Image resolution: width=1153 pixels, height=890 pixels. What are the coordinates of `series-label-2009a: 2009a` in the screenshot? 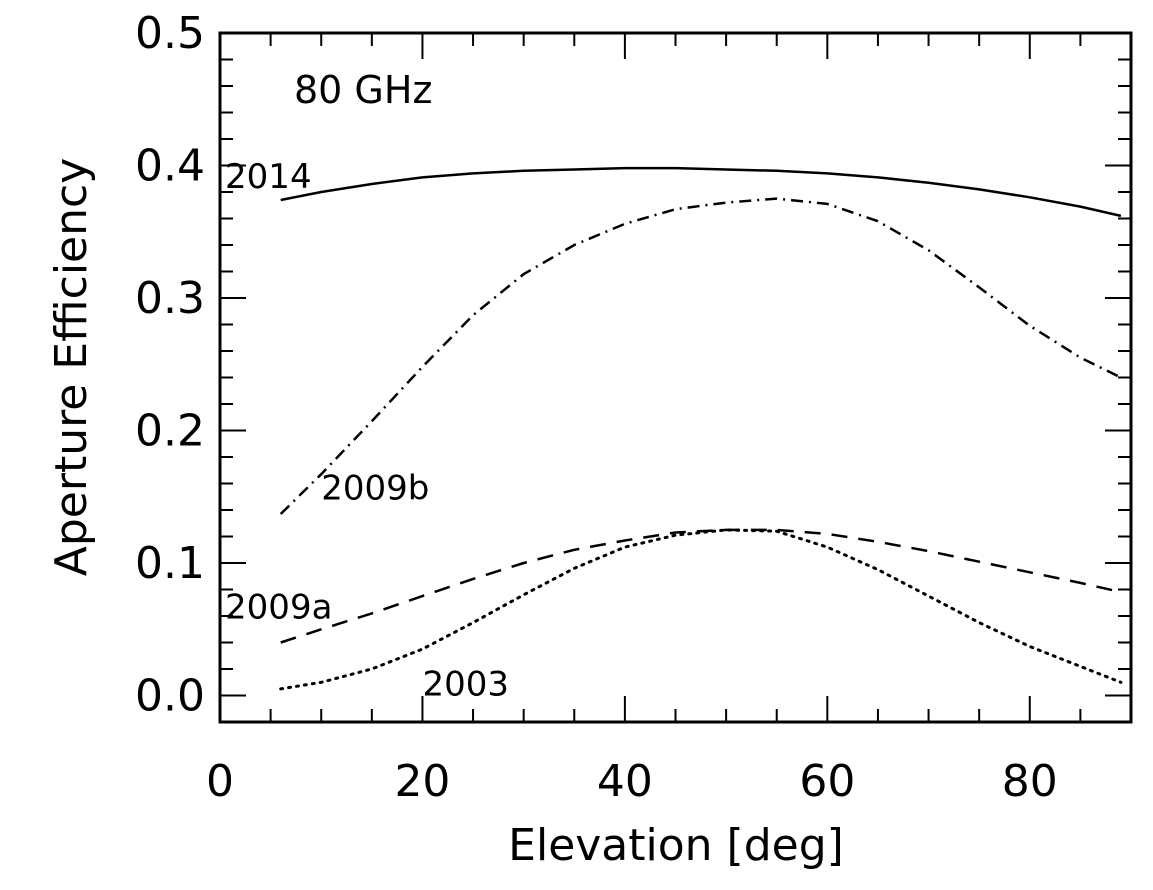 It's located at (278, 608).